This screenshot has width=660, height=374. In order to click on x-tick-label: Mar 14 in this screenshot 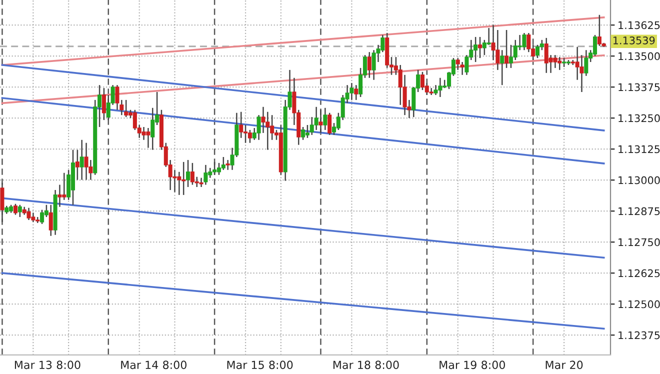, I will do `click(139, 365)`.